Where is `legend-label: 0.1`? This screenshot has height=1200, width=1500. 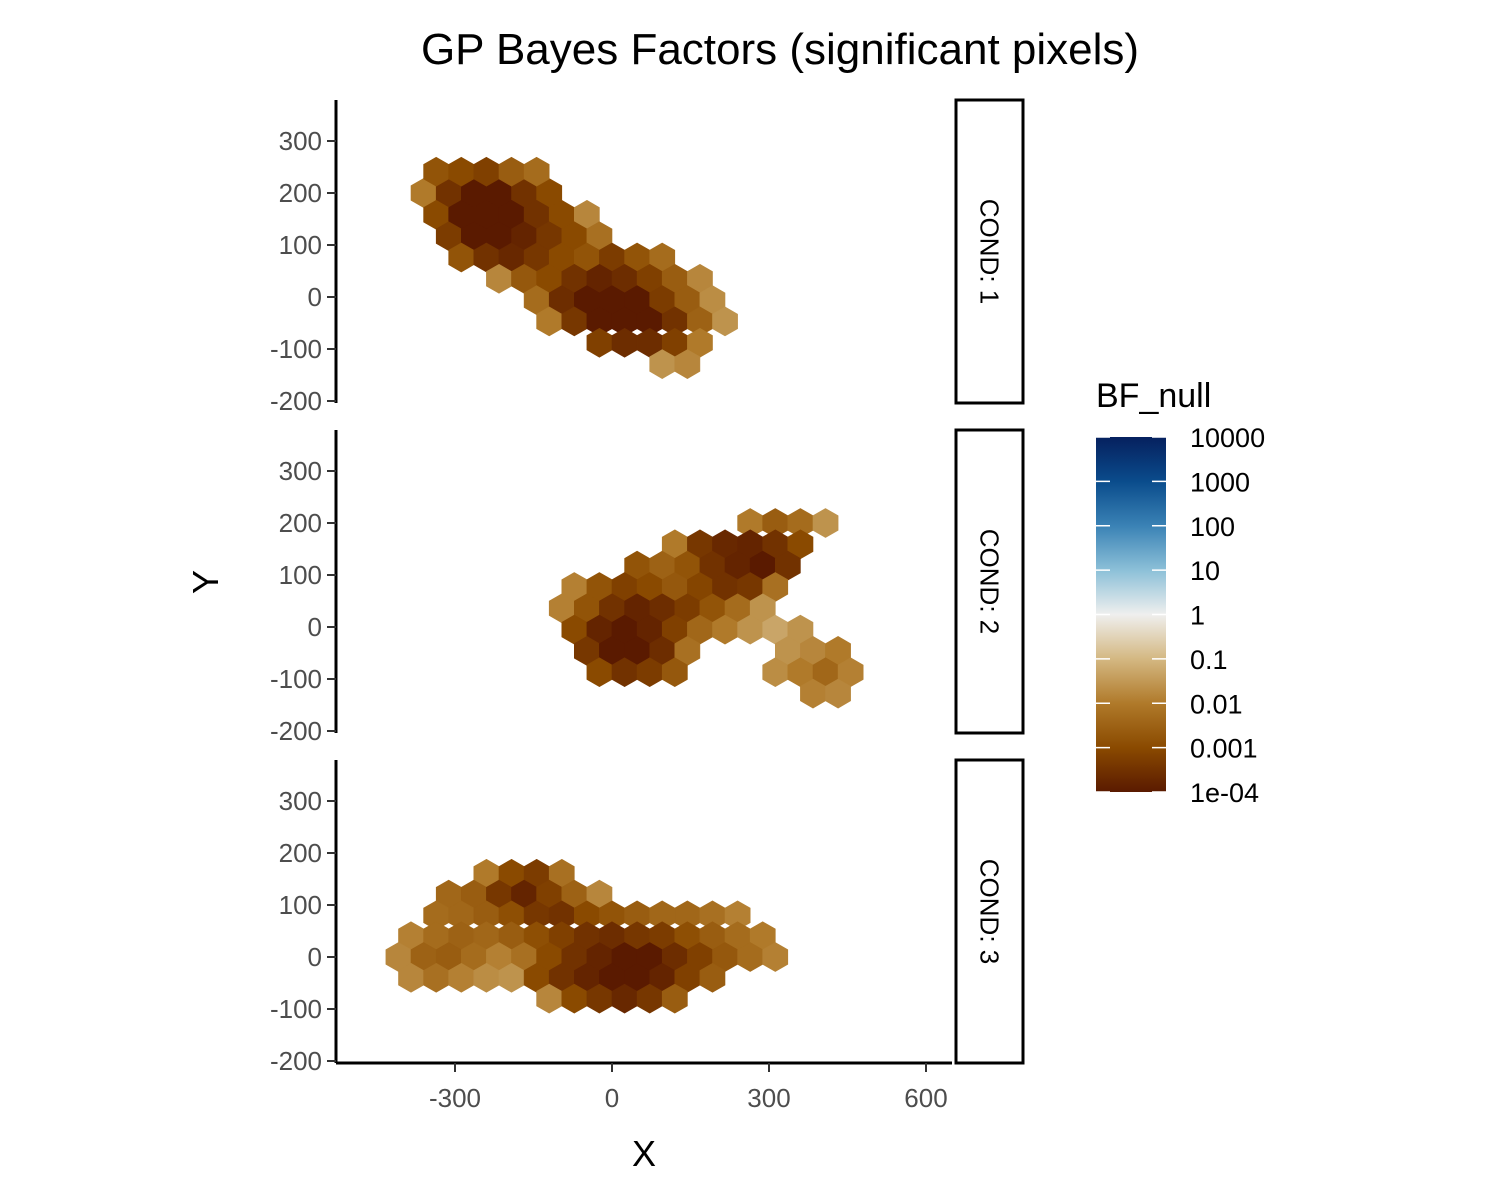 legend-label: 0.1 is located at coordinates (1209, 660).